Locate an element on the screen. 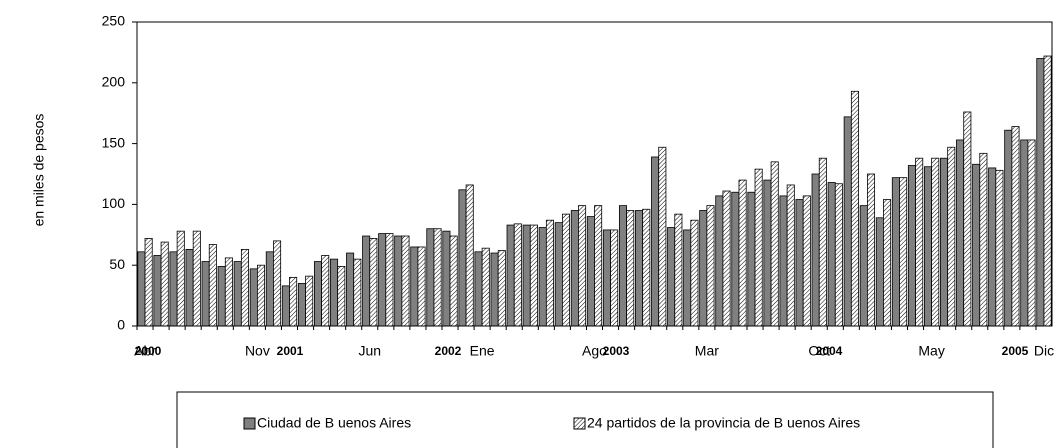 The height and width of the screenshot is (448, 1061). x-tick-label: Jun is located at coordinates (369, 351).